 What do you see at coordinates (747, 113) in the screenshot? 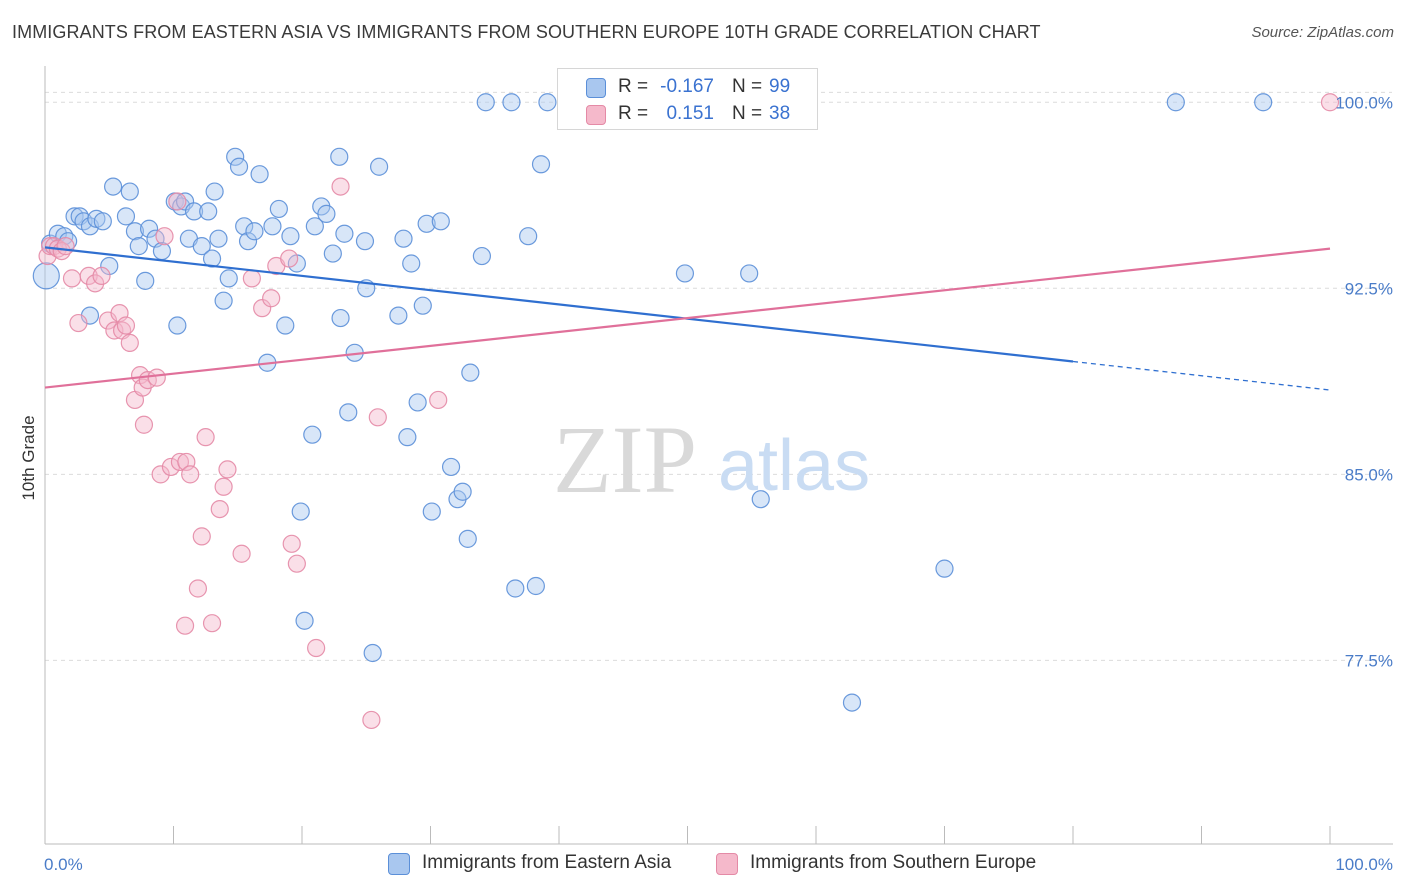
I see `legend-n-label: N =` at bounding box center [747, 113].